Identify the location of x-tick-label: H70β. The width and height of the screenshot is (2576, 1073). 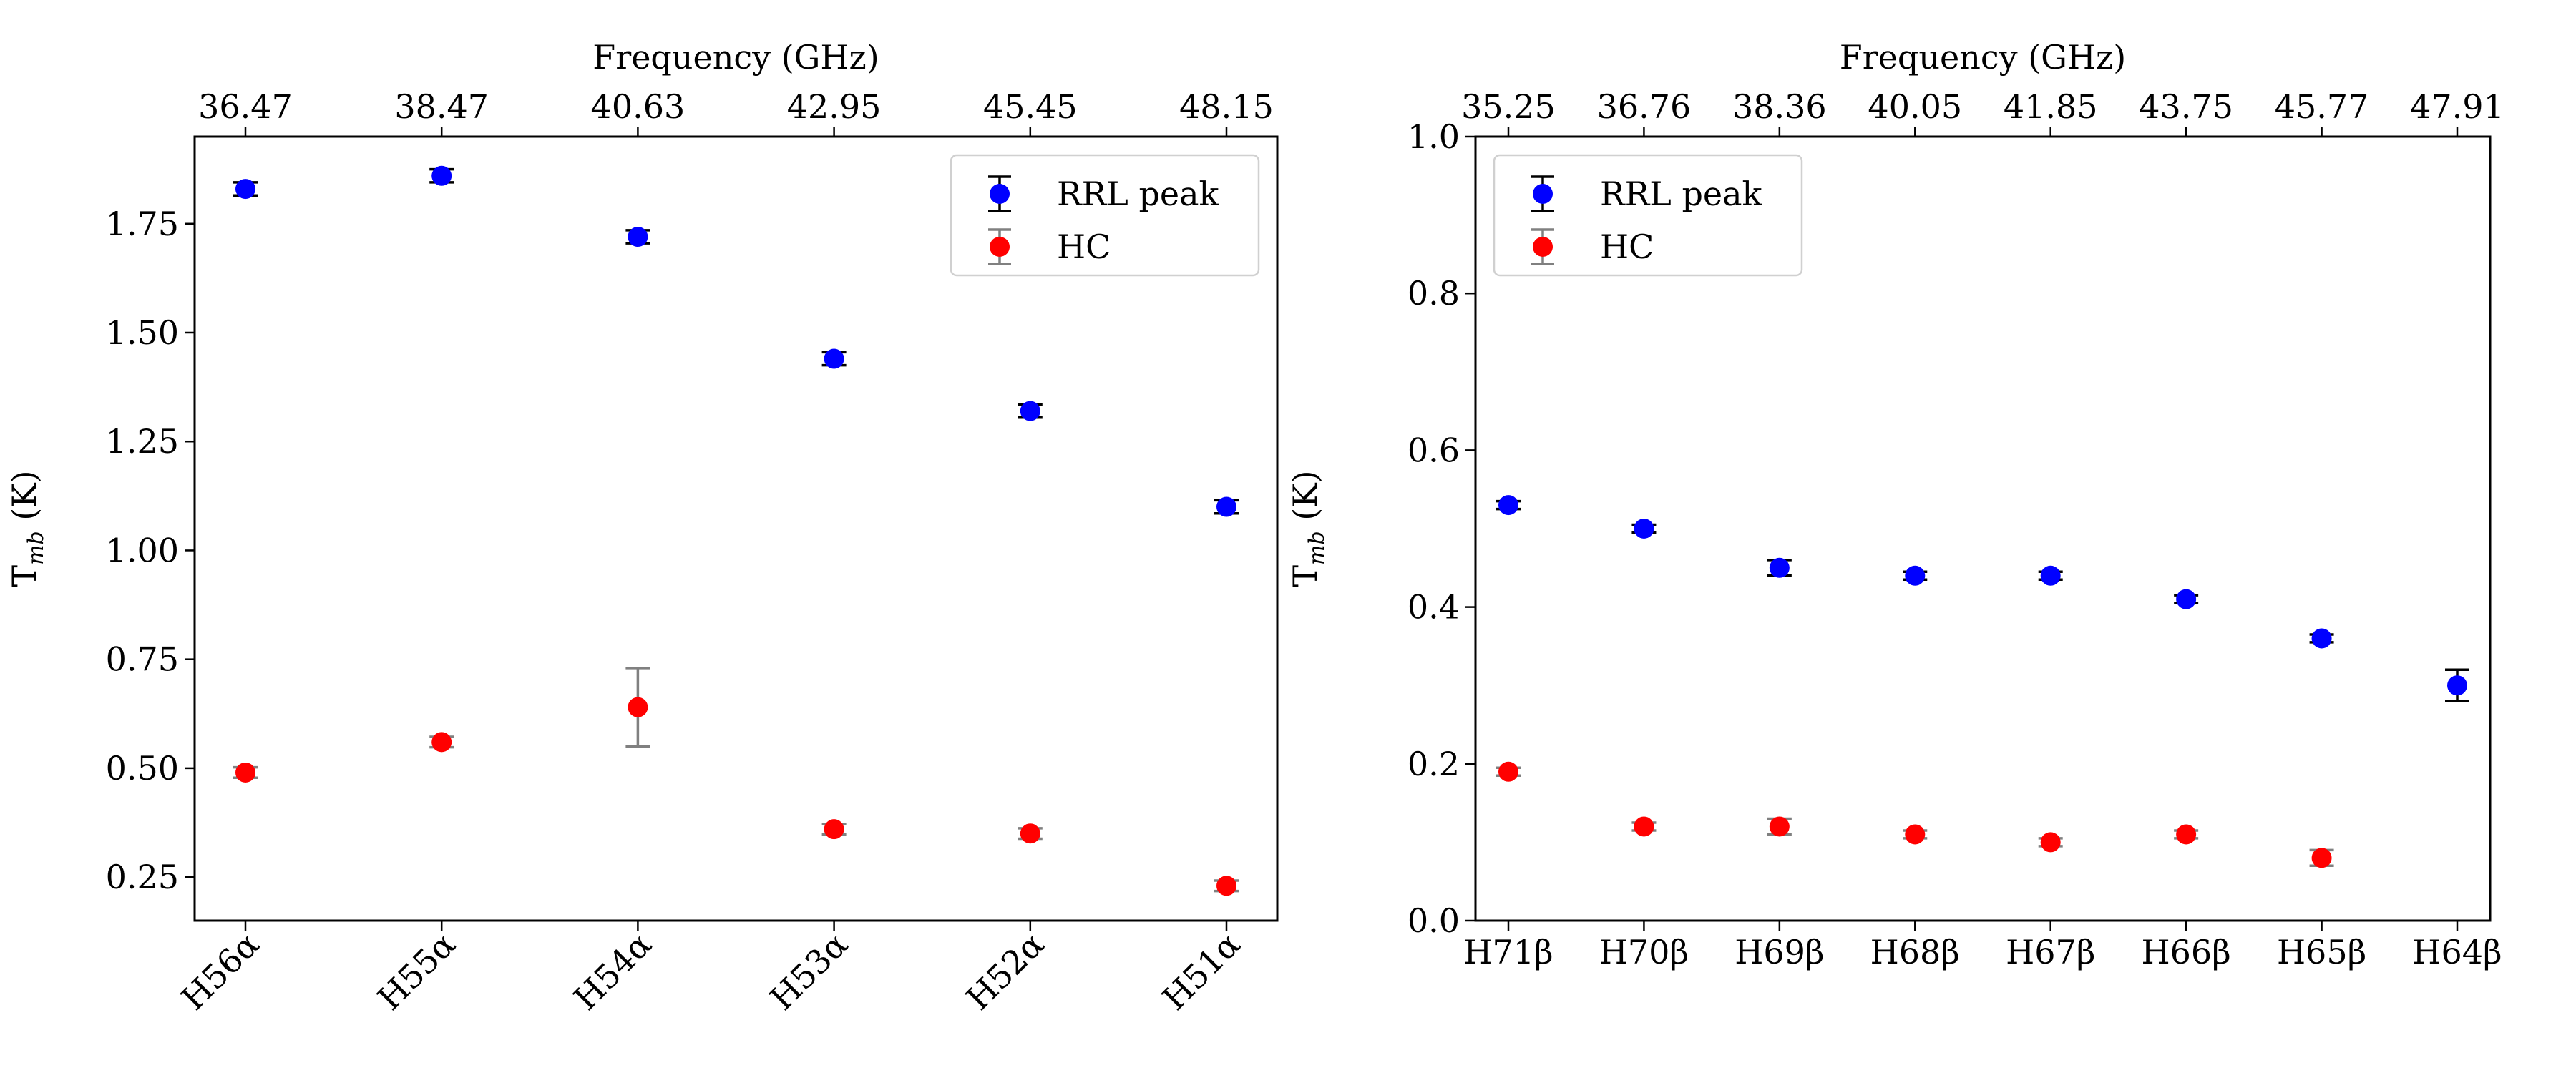
(1644, 952).